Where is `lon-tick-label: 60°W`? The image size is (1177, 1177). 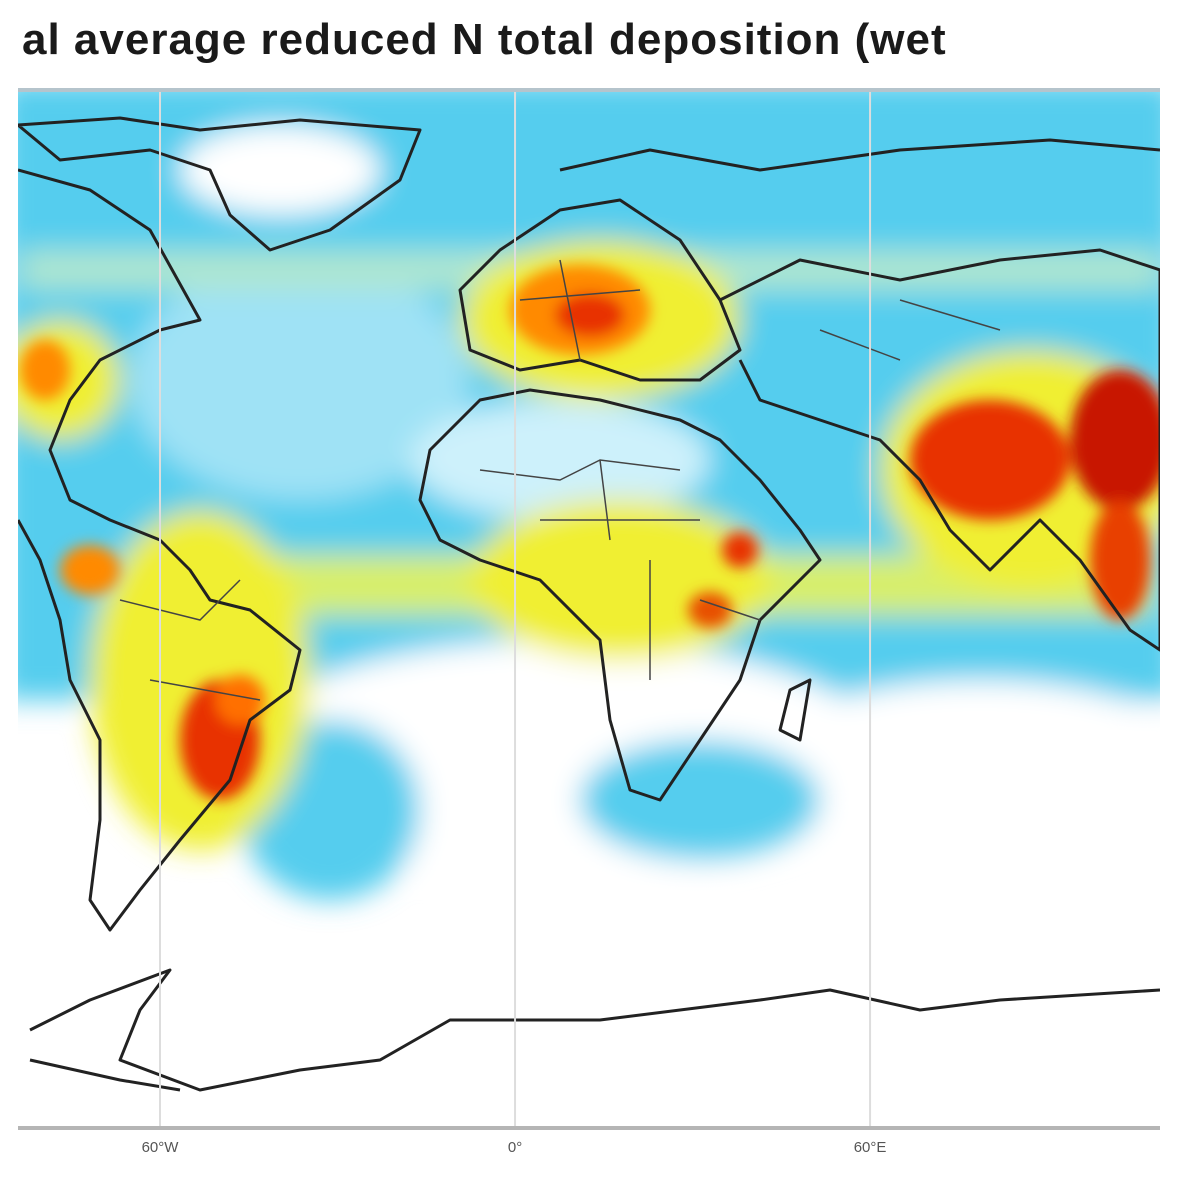
lon-tick-label: 60°W is located at coordinates (161, 1147).